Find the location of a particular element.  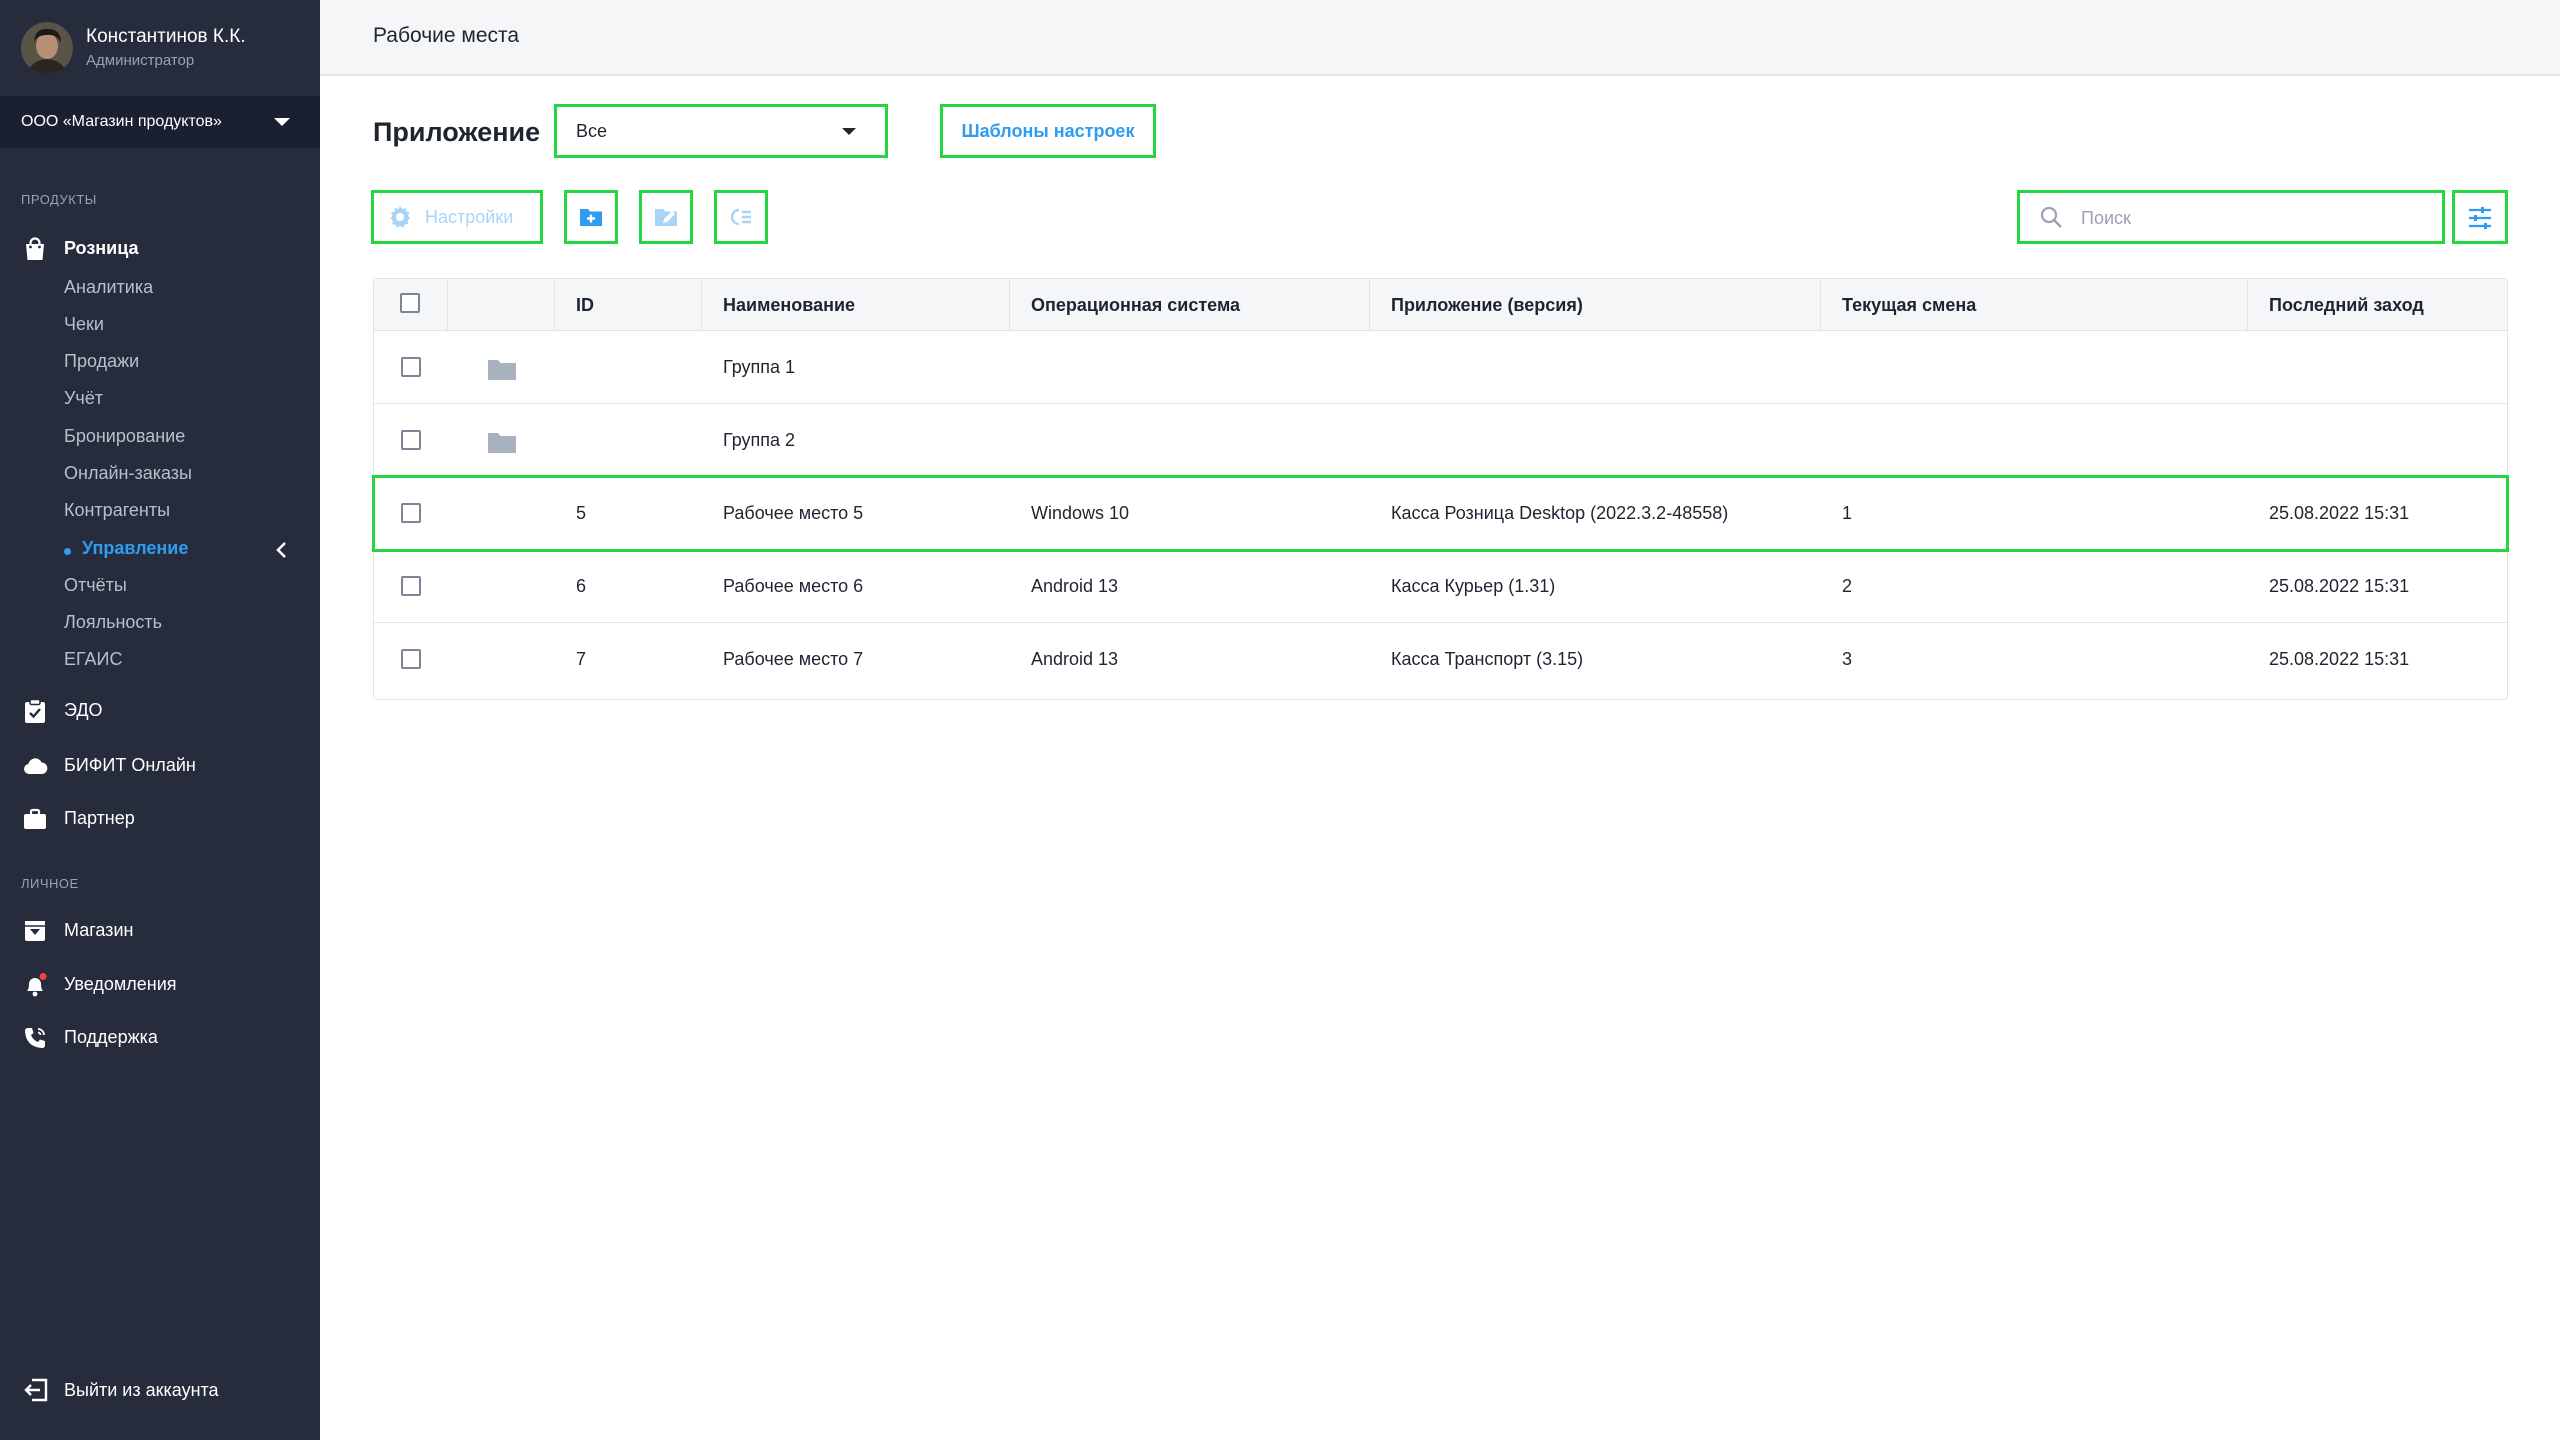

column-header-name: Наименование is located at coordinates (856, 304).